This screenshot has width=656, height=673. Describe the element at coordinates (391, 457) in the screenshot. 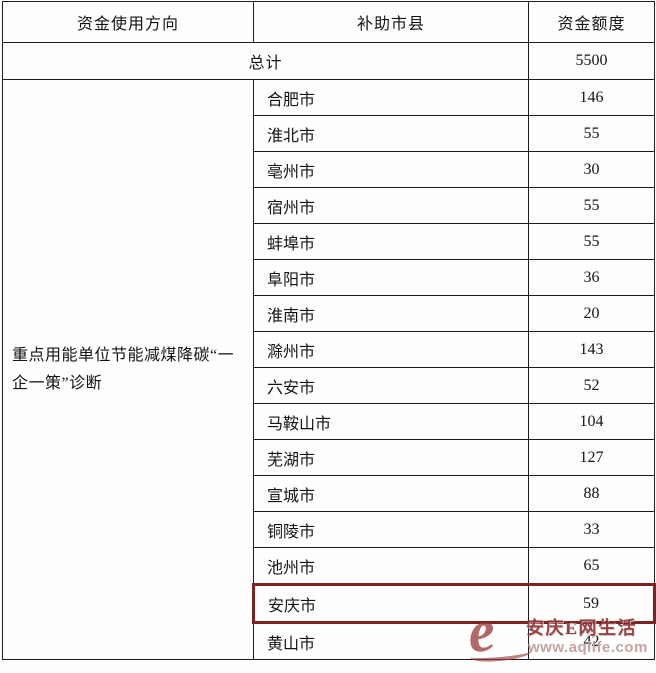

I see `city-name-cell: 芜湖市` at that location.